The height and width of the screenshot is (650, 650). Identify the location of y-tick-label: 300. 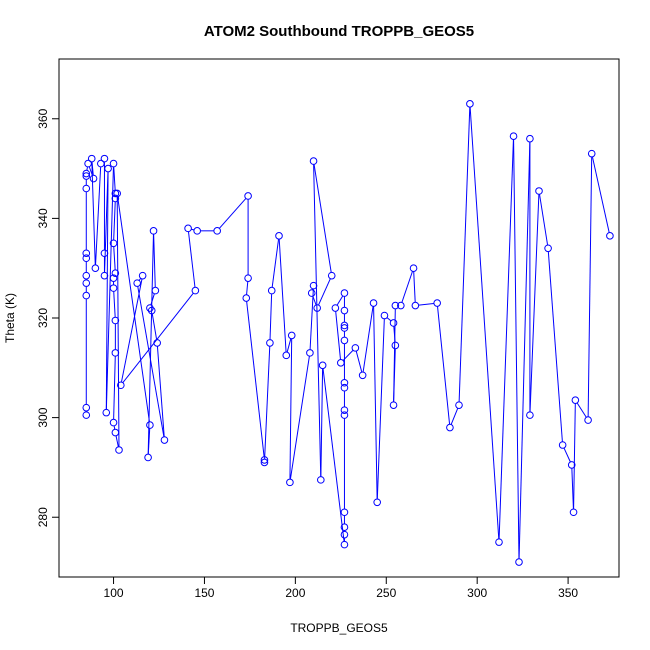
(43, 417).